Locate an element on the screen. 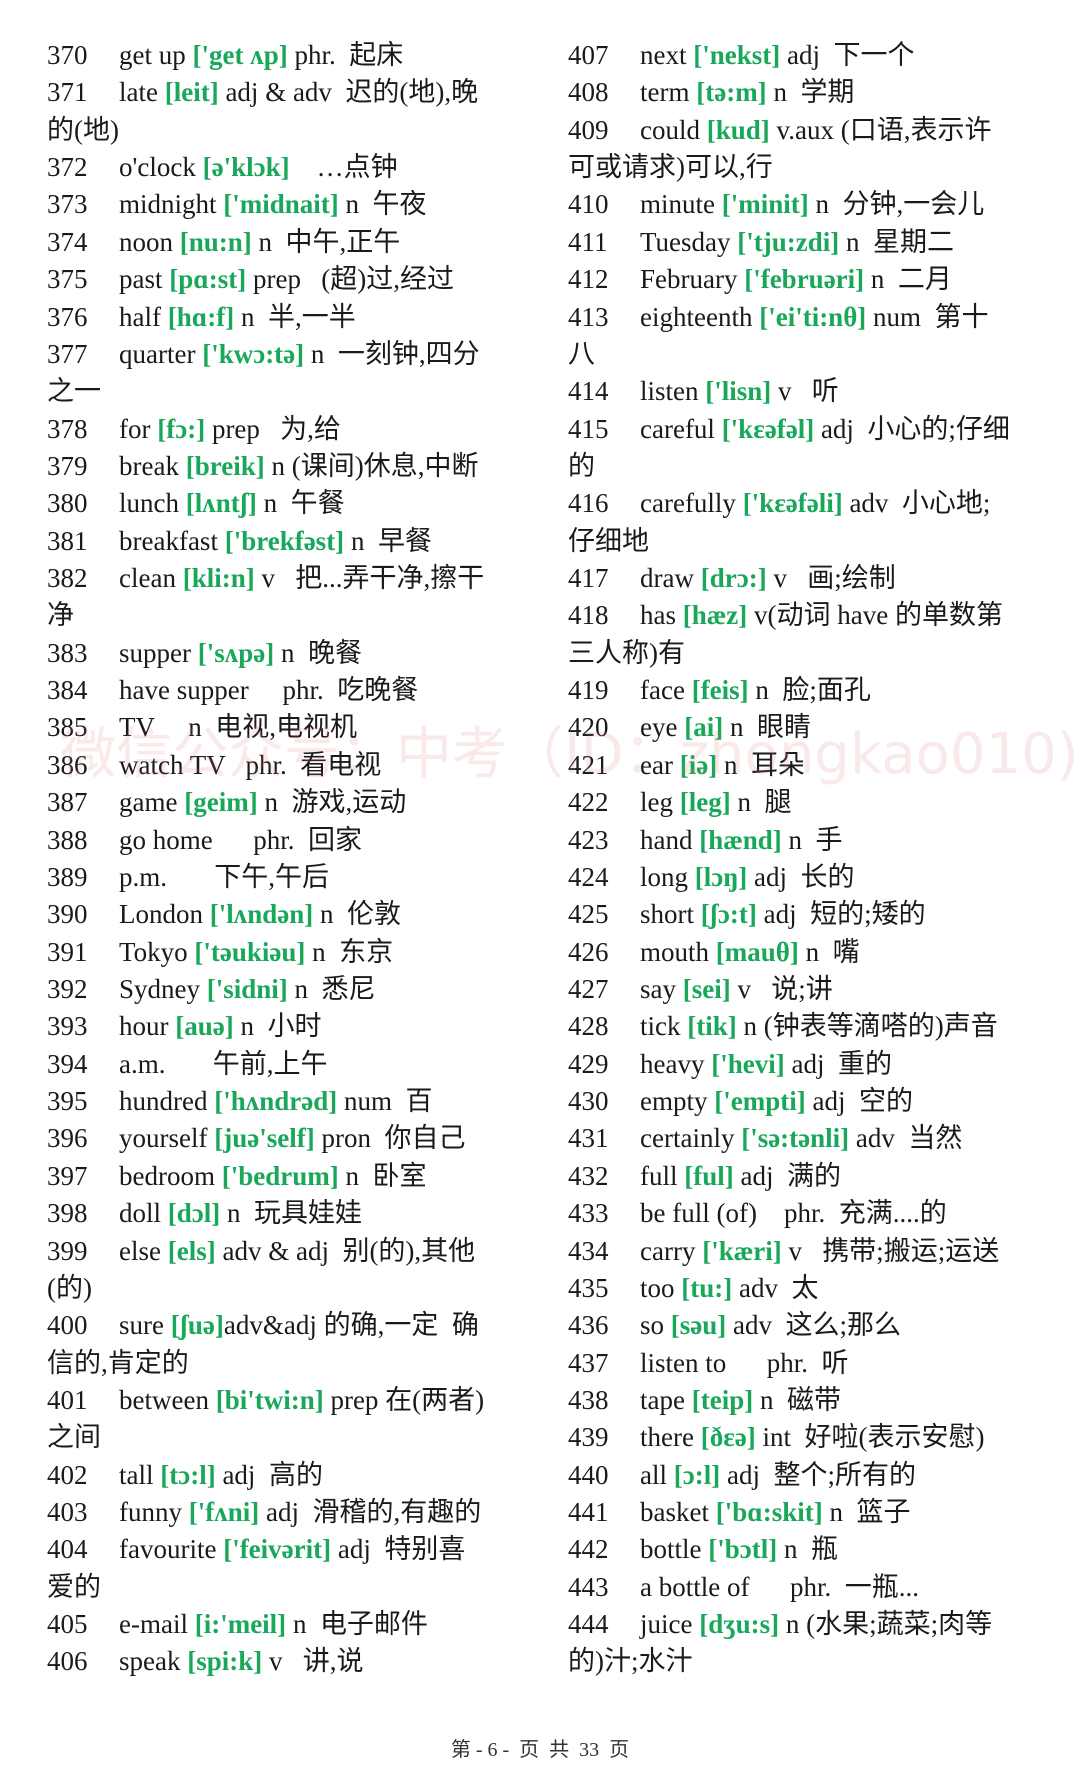 The width and height of the screenshot is (1080, 1776). entry-body: Tokyo ['təukiəu] n 东京 is located at coordinates (256, 952).